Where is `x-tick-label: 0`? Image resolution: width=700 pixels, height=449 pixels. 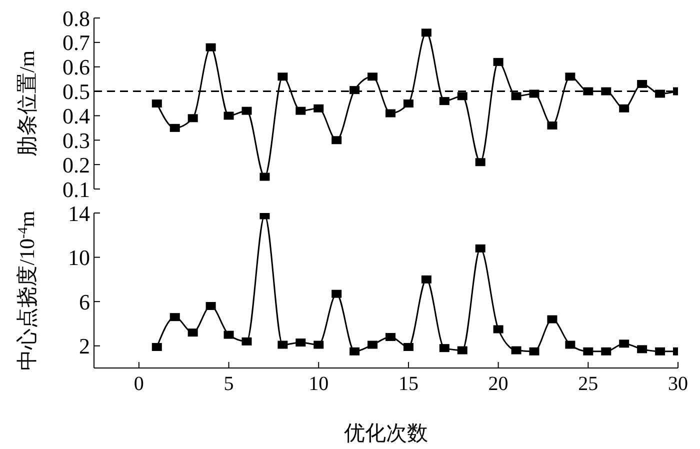 x-tick-label: 0 is located at coordinates (139, 384).